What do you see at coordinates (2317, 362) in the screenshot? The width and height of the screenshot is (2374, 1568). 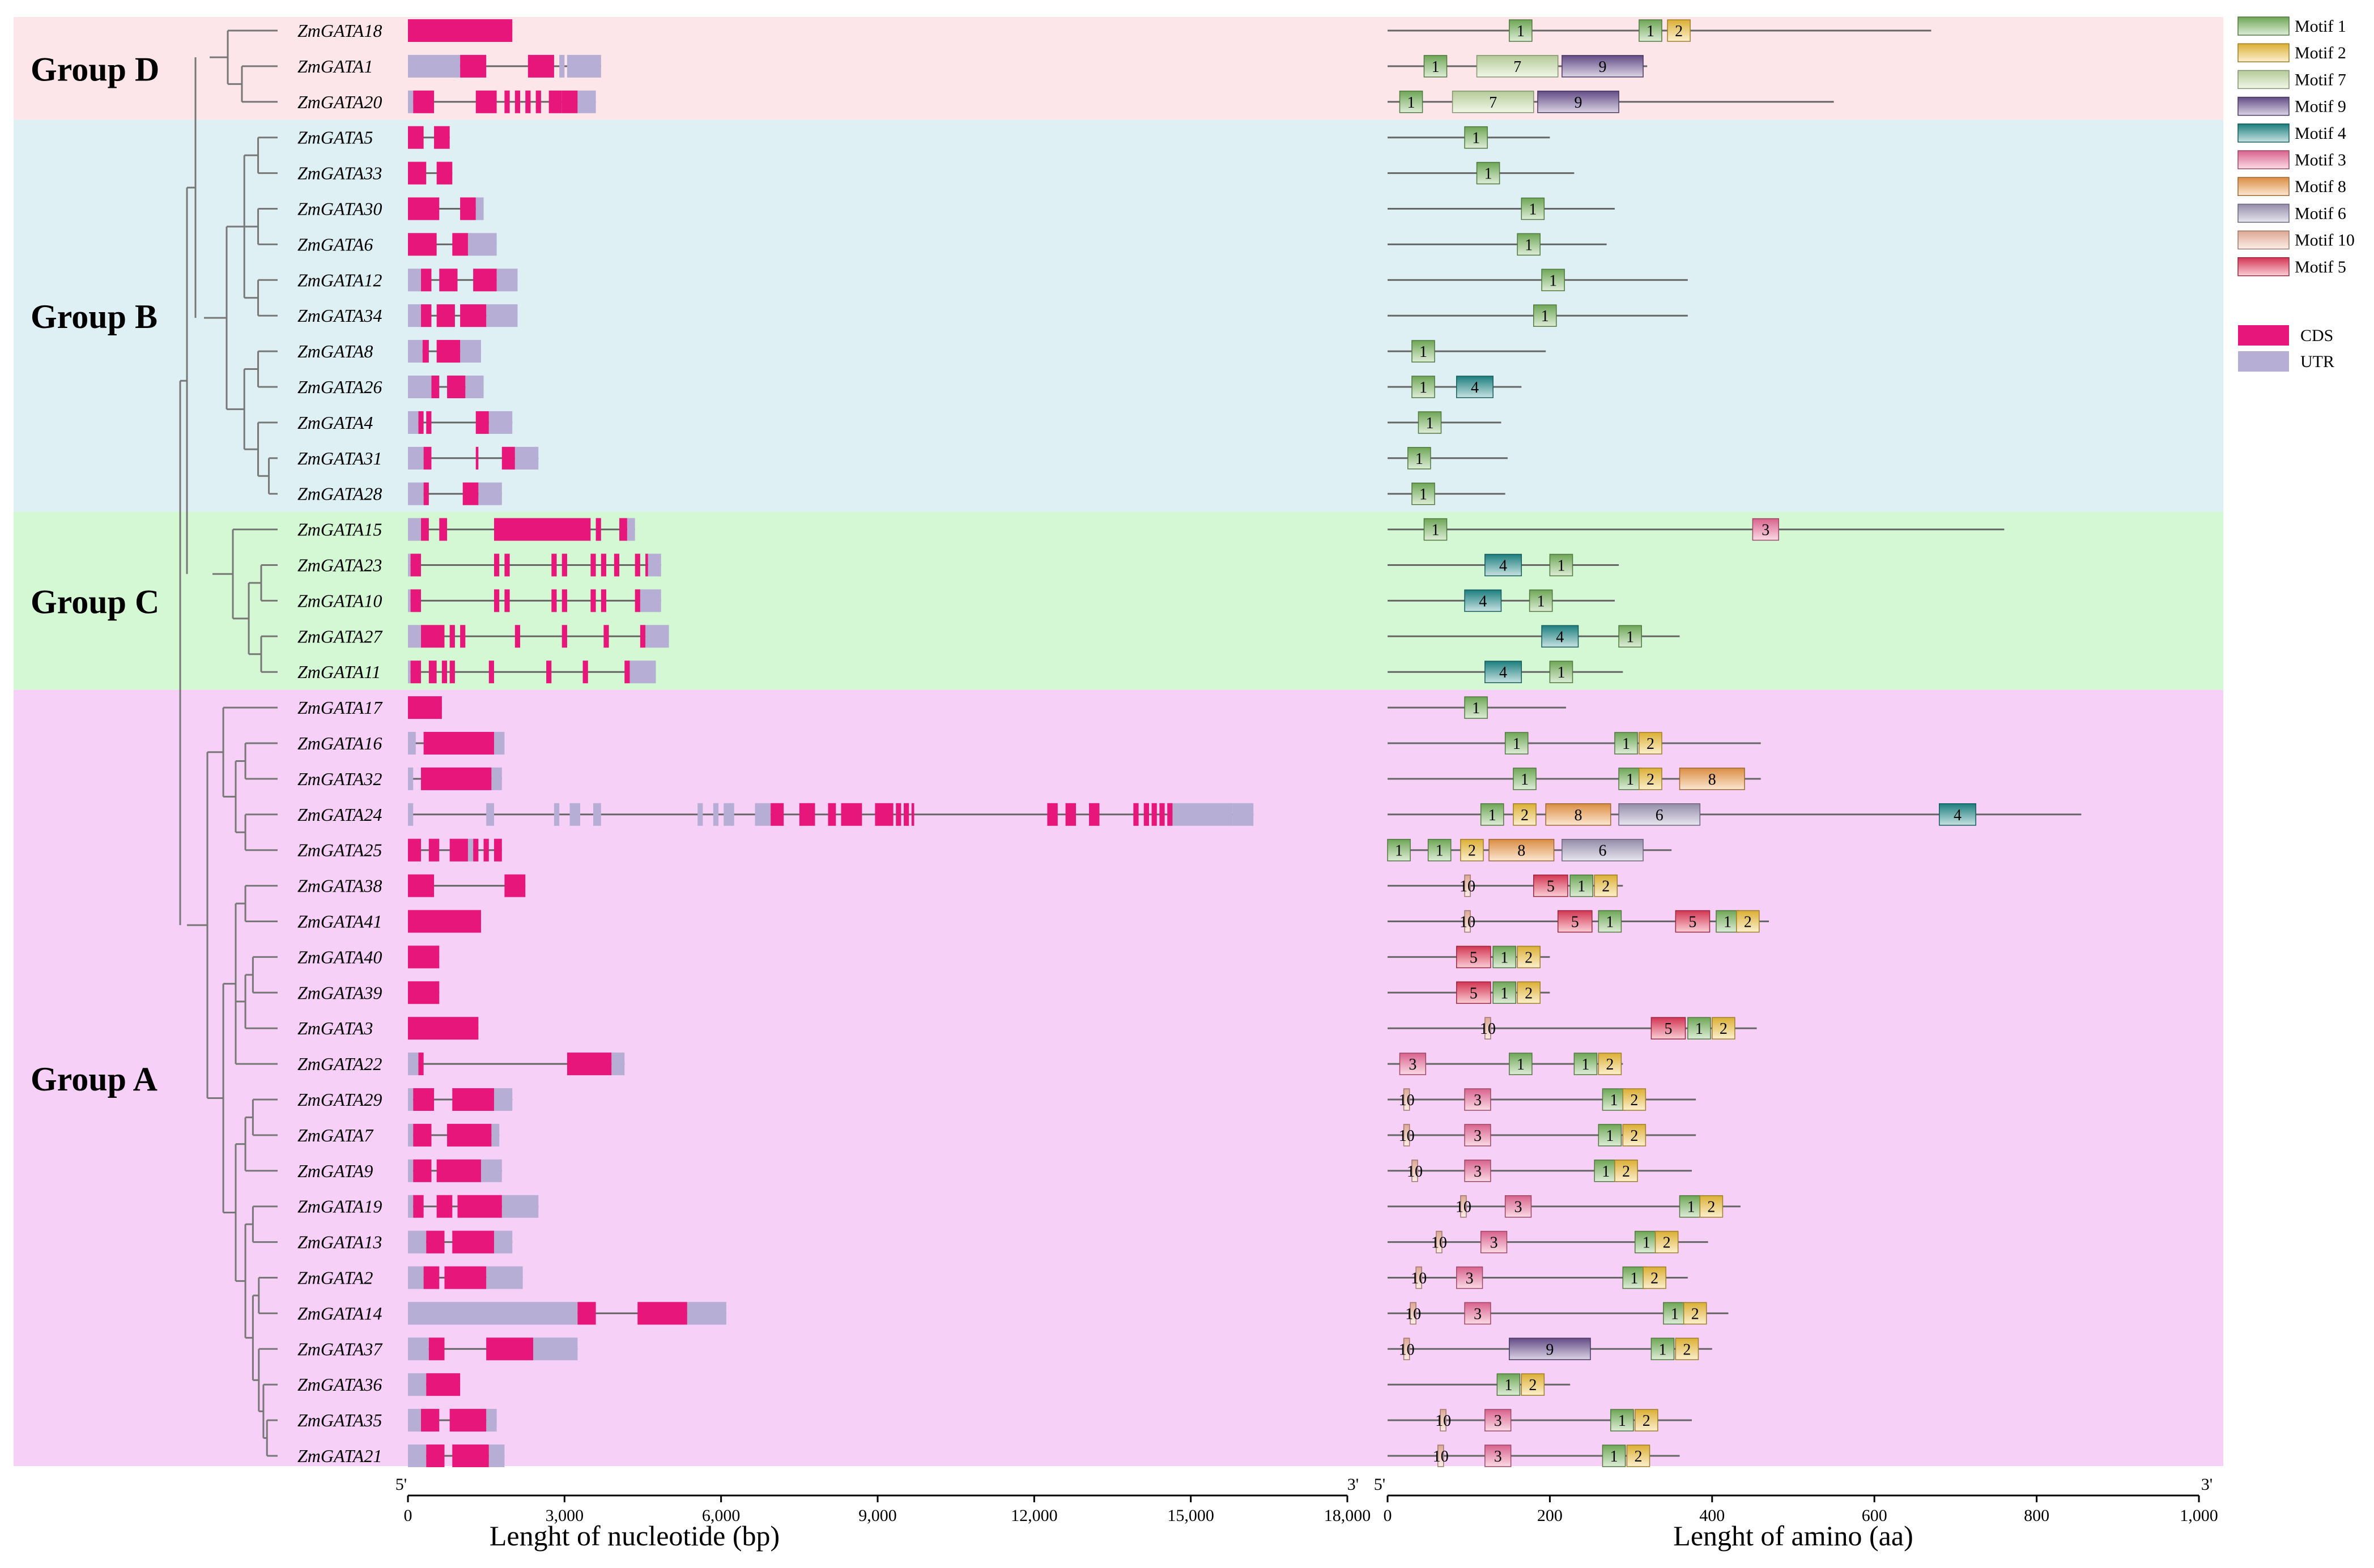 I see `legend-structure-label: UTR` at bounding box center [2317, 362].